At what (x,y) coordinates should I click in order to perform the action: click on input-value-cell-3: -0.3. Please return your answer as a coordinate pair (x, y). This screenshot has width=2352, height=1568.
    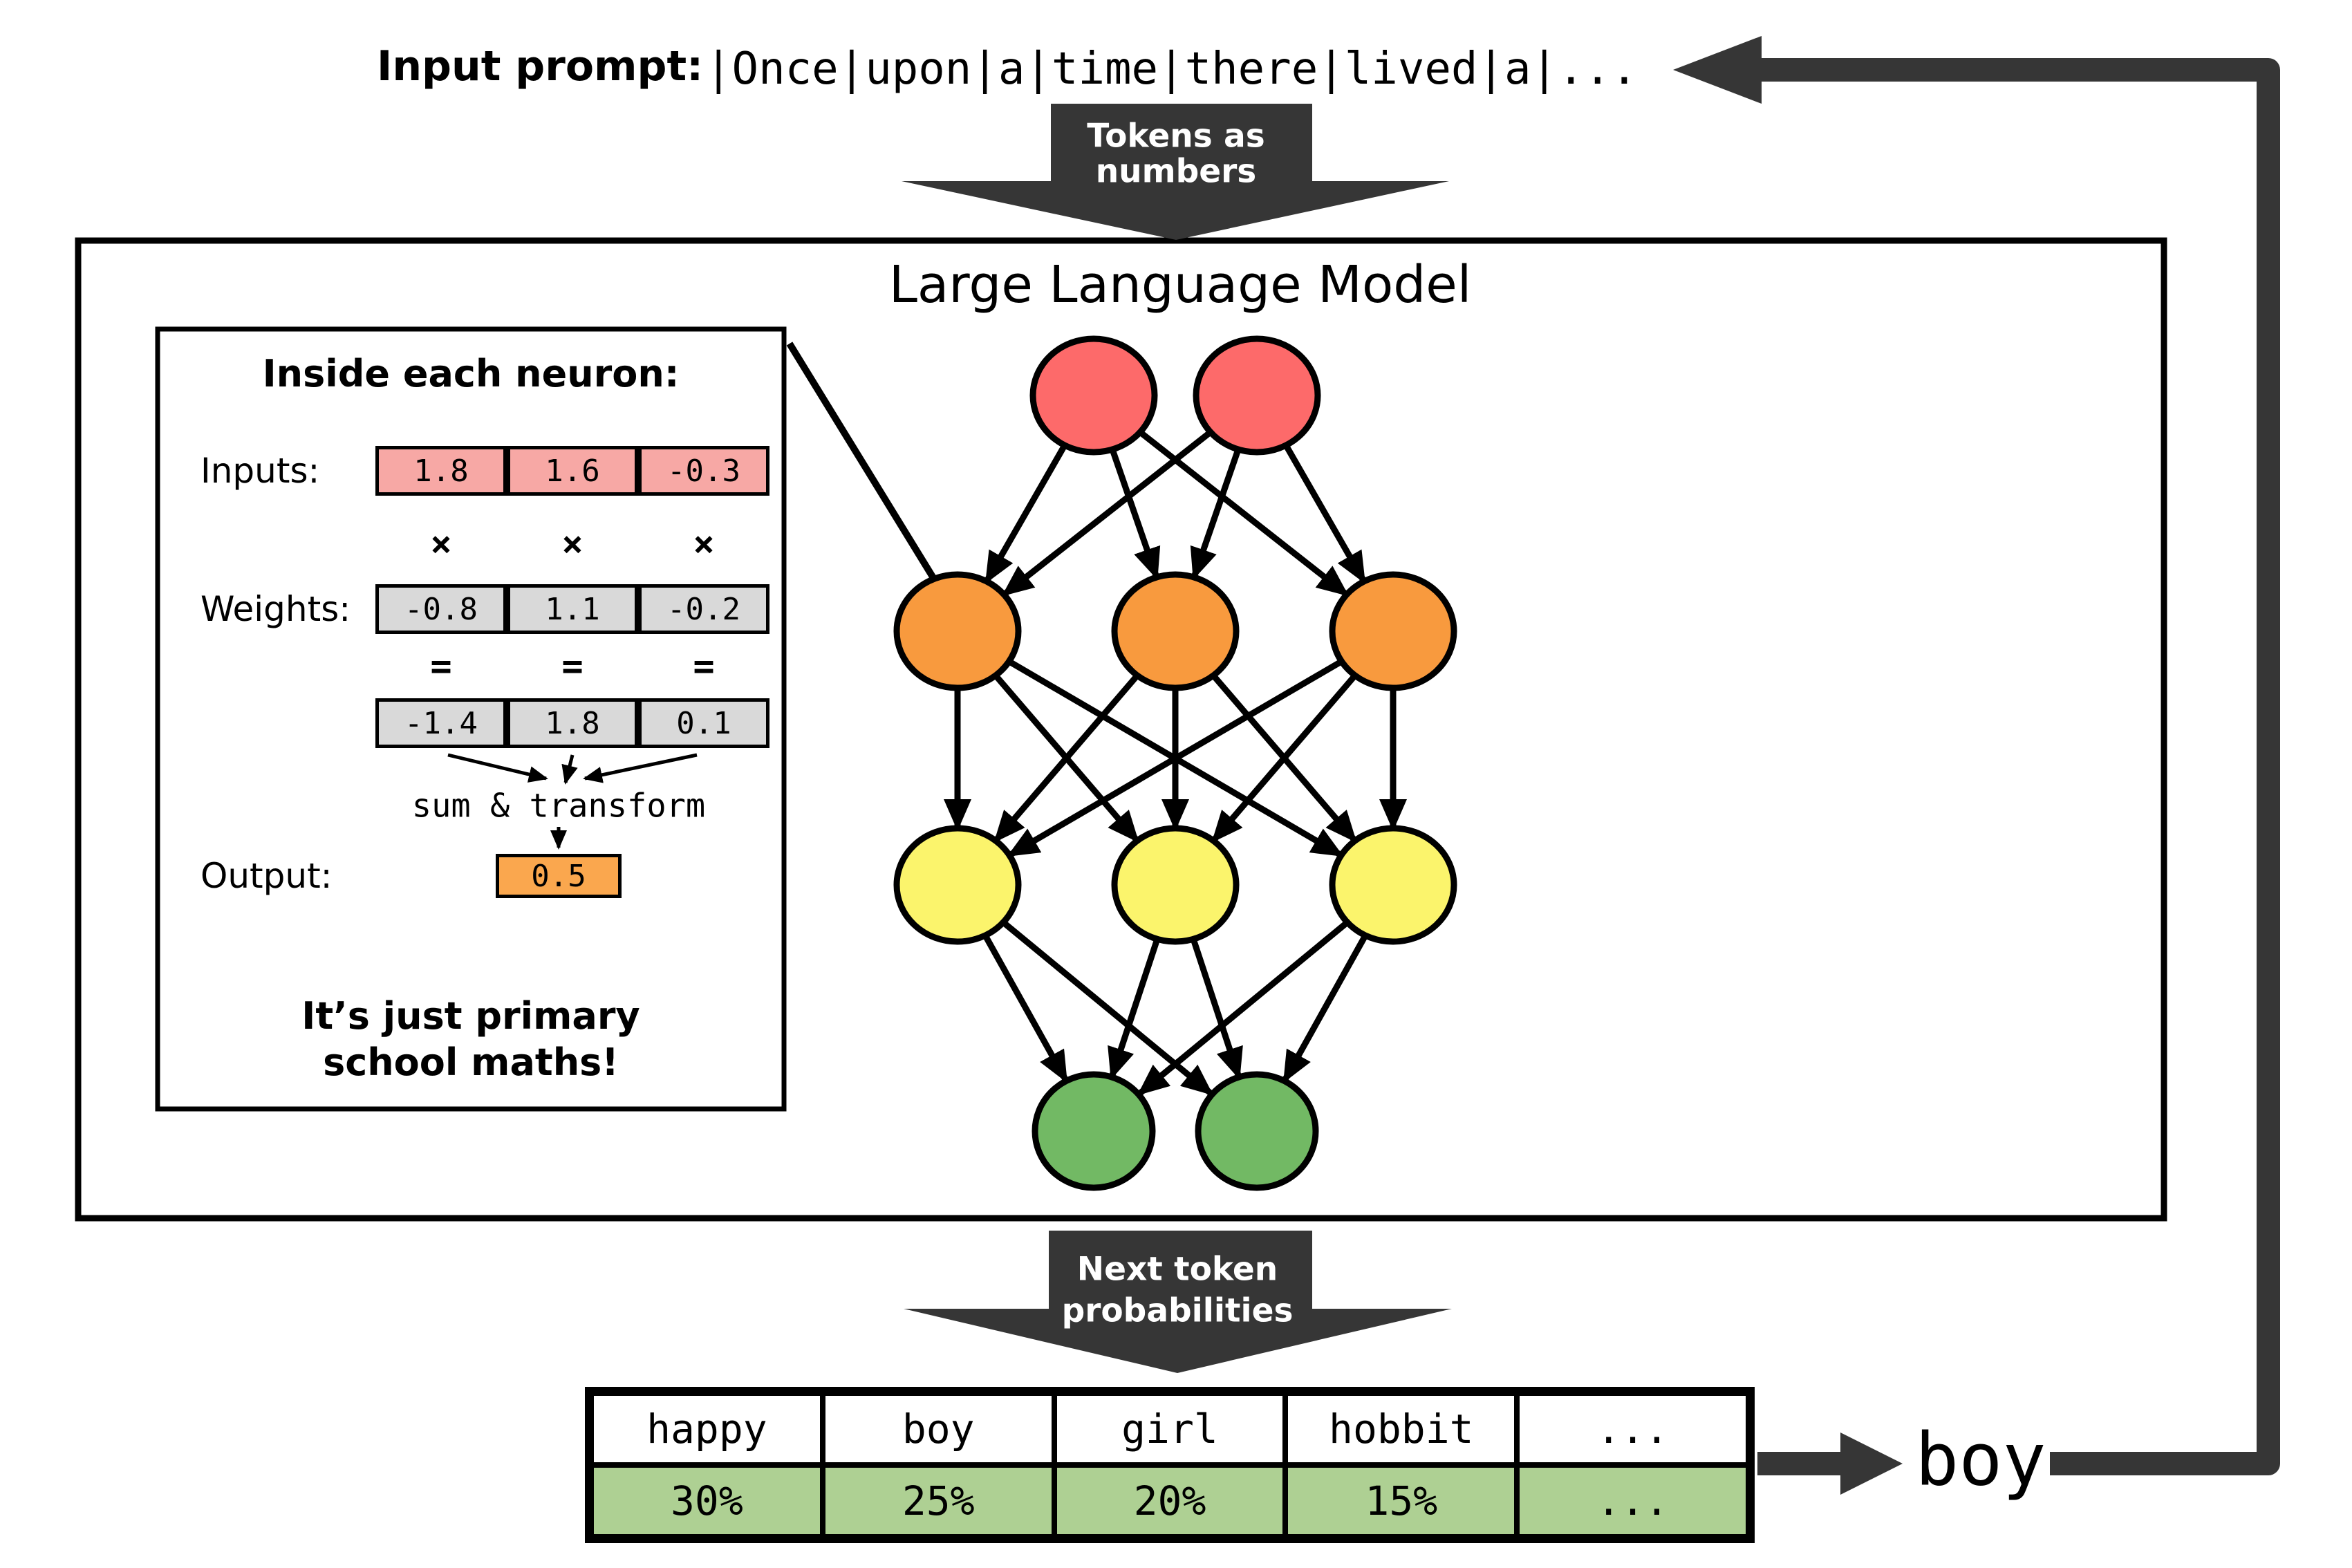
    Looking at the image, I should click on (703, 471).